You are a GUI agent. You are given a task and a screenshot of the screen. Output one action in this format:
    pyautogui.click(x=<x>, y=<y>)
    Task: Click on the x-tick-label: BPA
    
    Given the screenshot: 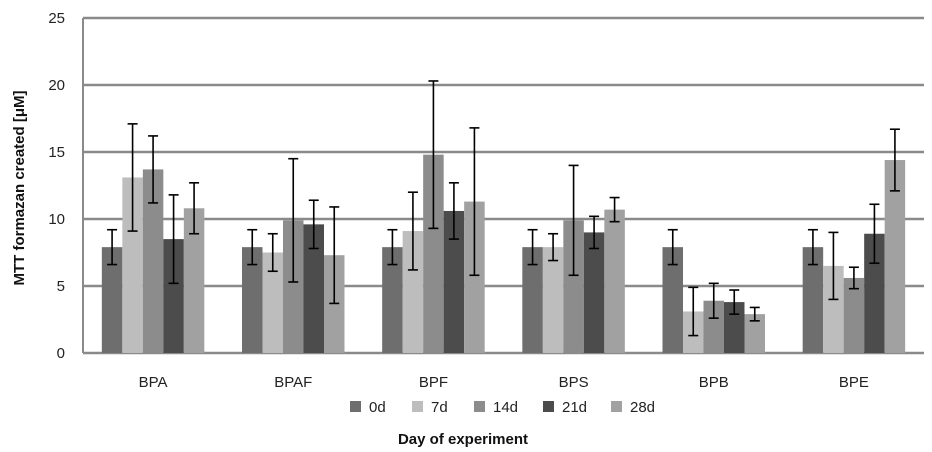 What is the action you would take?
    pyautogui.click(x=153, y=382)
    